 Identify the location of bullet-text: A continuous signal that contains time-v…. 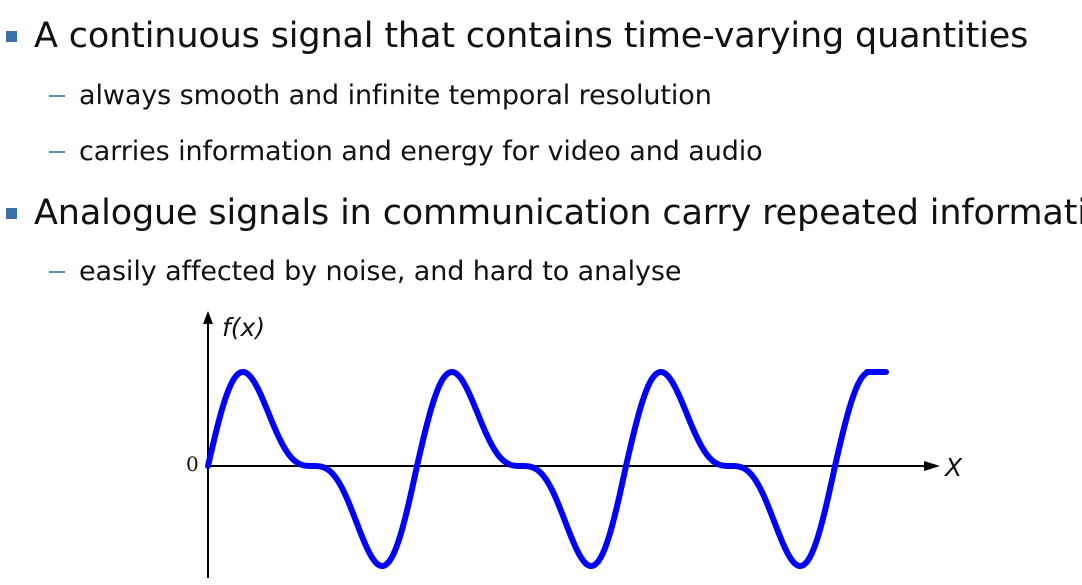
(531, 36).